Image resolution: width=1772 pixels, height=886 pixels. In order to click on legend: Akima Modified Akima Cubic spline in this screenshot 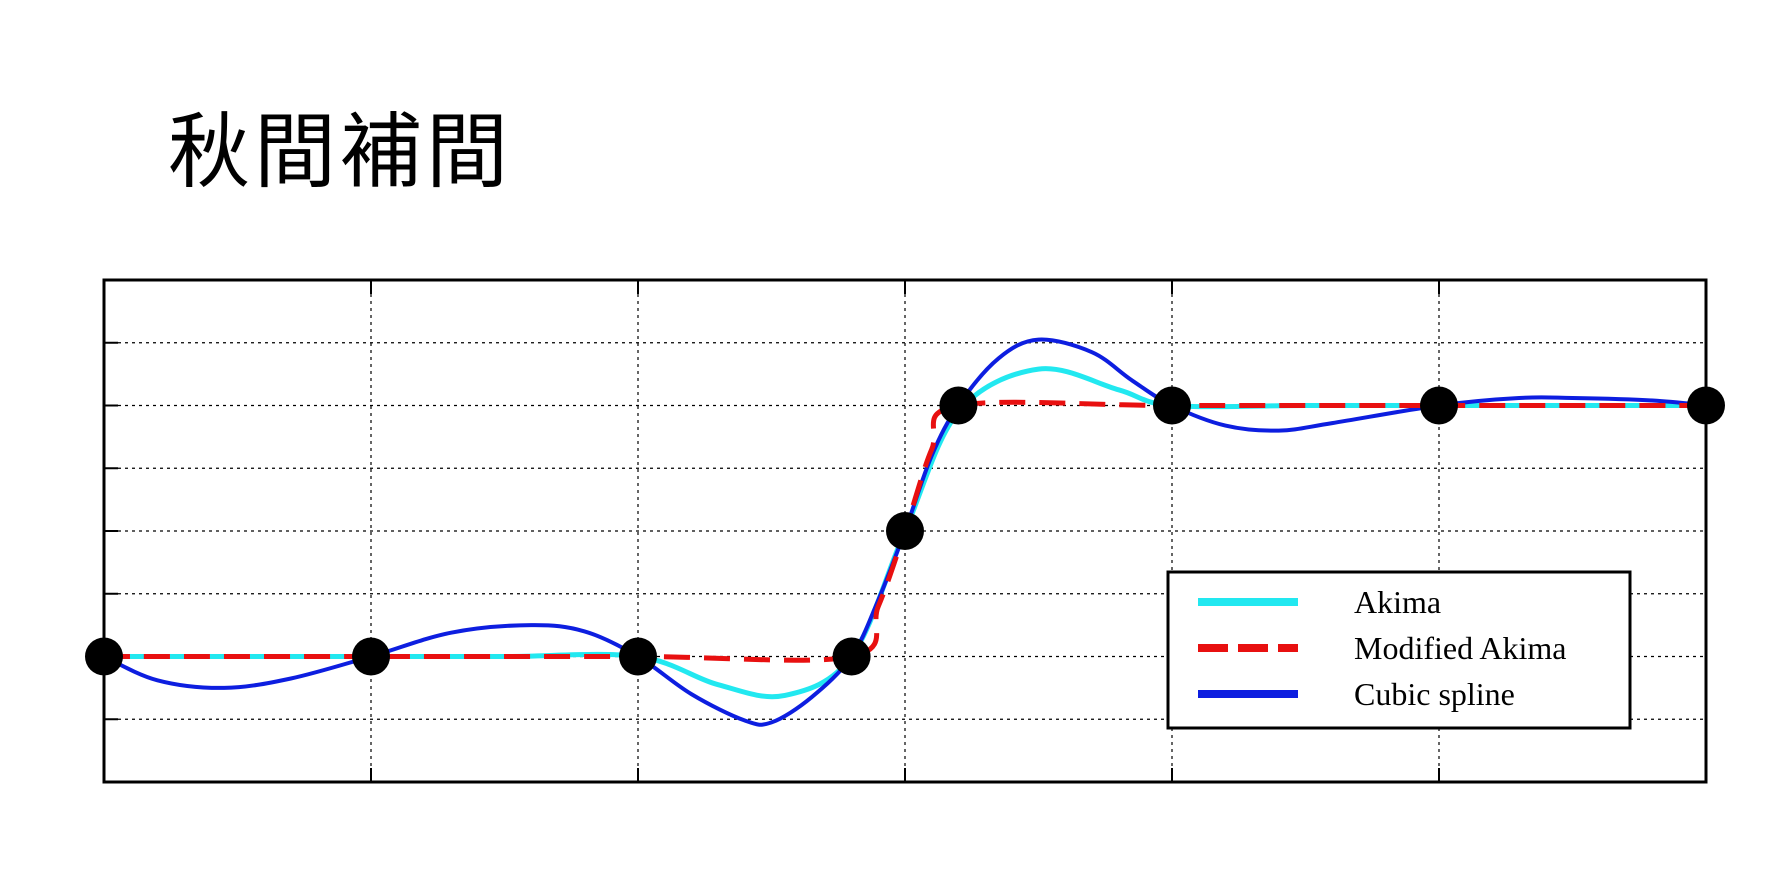, I will do `click(1399, 650)`.